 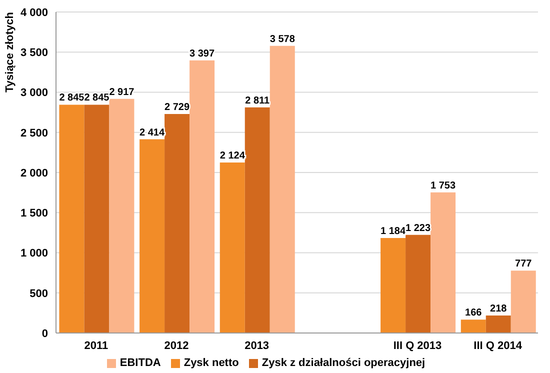 What do you see at coordinates (96, 346) in the screenshot?
I see `x-tick-label: 2011` at bounding box center [96, 346].